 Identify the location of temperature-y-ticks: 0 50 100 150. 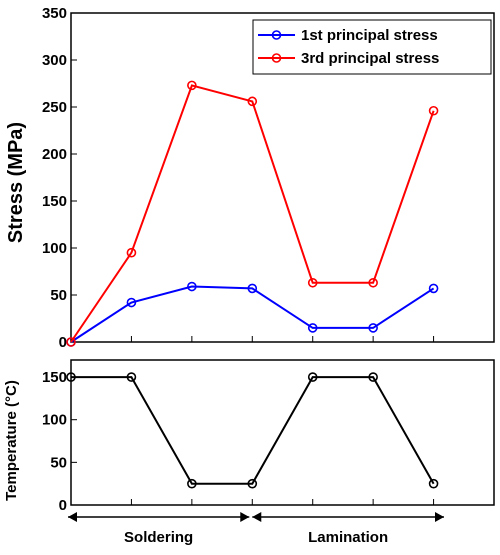
(59, 441).